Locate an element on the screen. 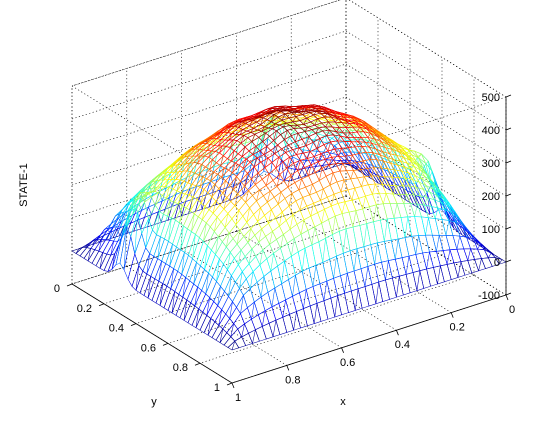  y-tick-label: 0.2 is located at coordinates (84, 309).